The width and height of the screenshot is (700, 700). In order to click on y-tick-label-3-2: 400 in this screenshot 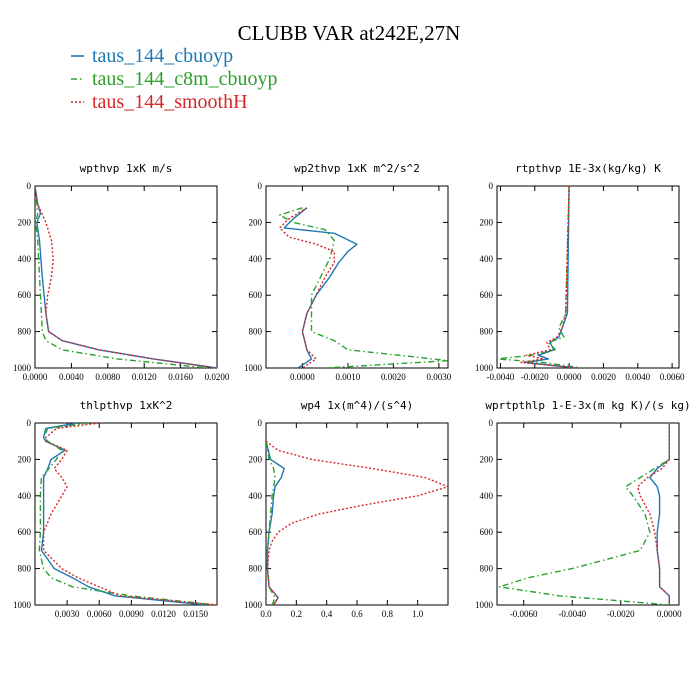, I will do `click(25, 496)`.